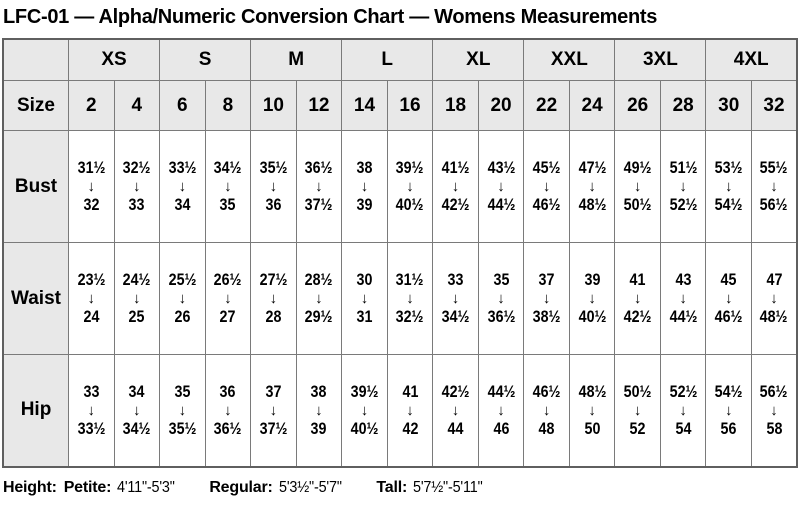  What do you see at coordinates (35, 298) in the screenshot?
I see `measurement-label: Waist` at bounding box center [35, 298].